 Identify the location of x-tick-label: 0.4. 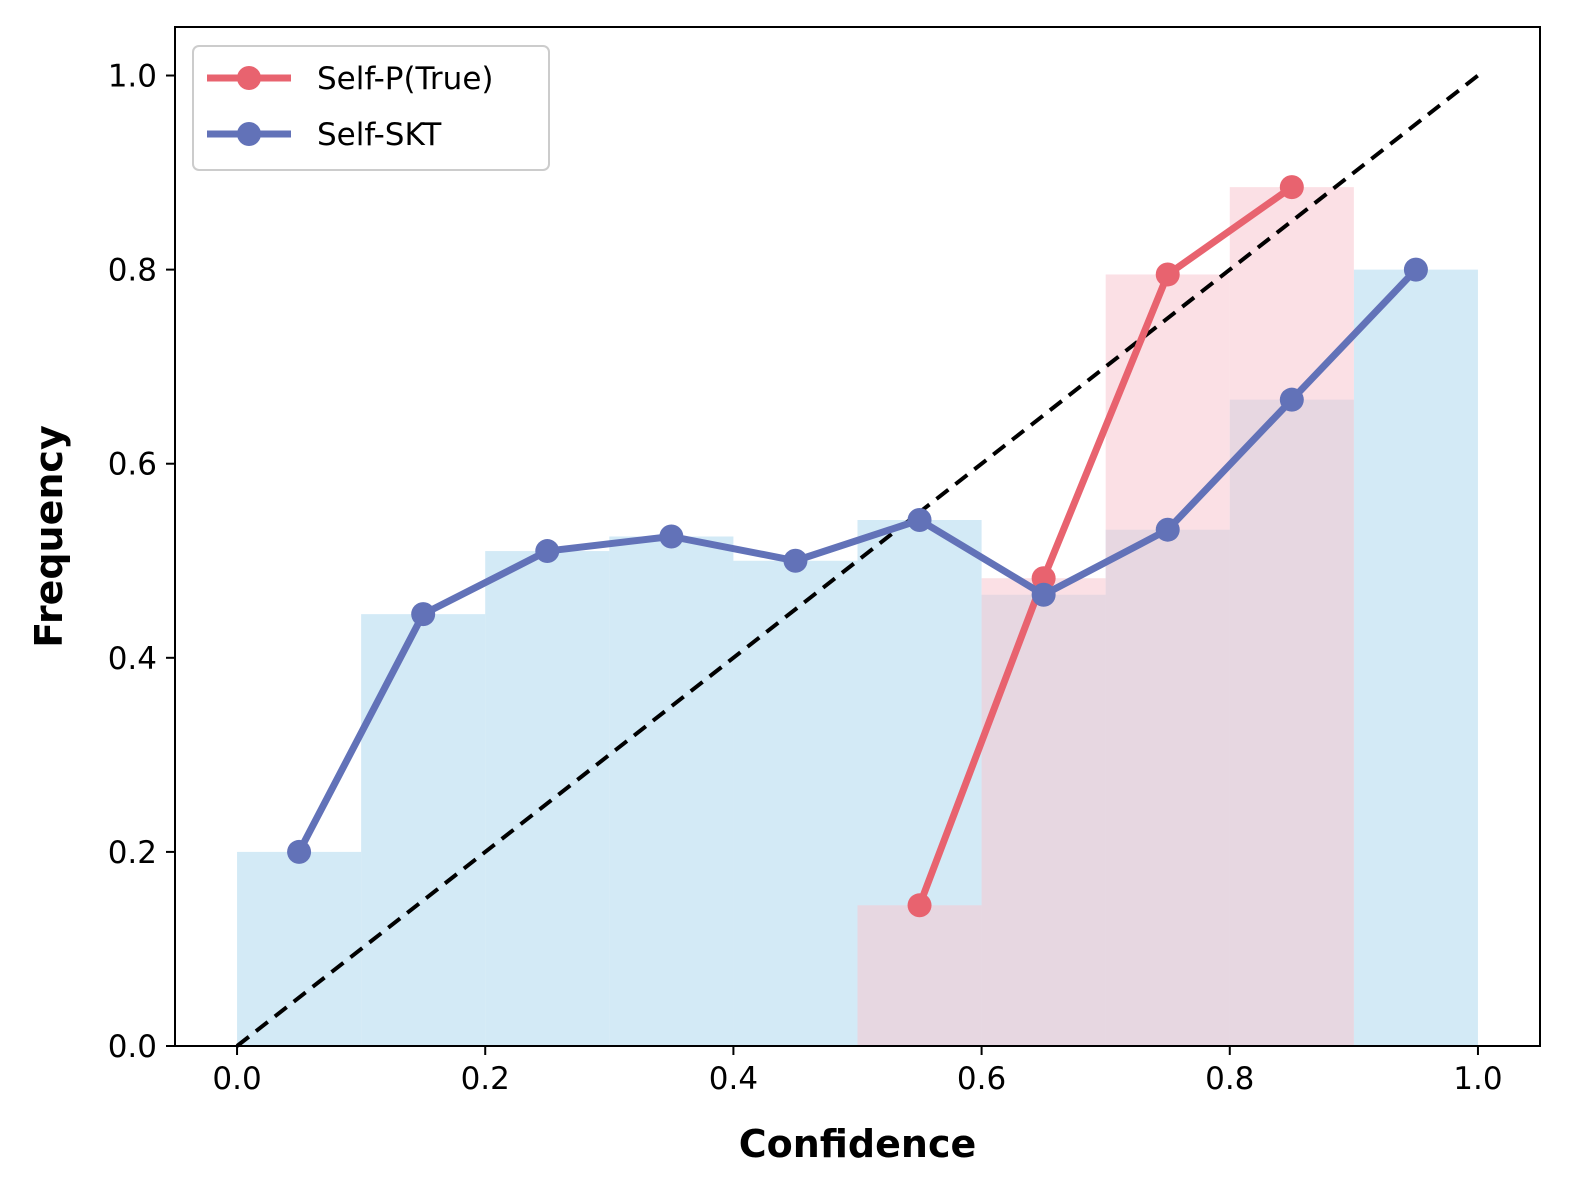
(733, 1079).